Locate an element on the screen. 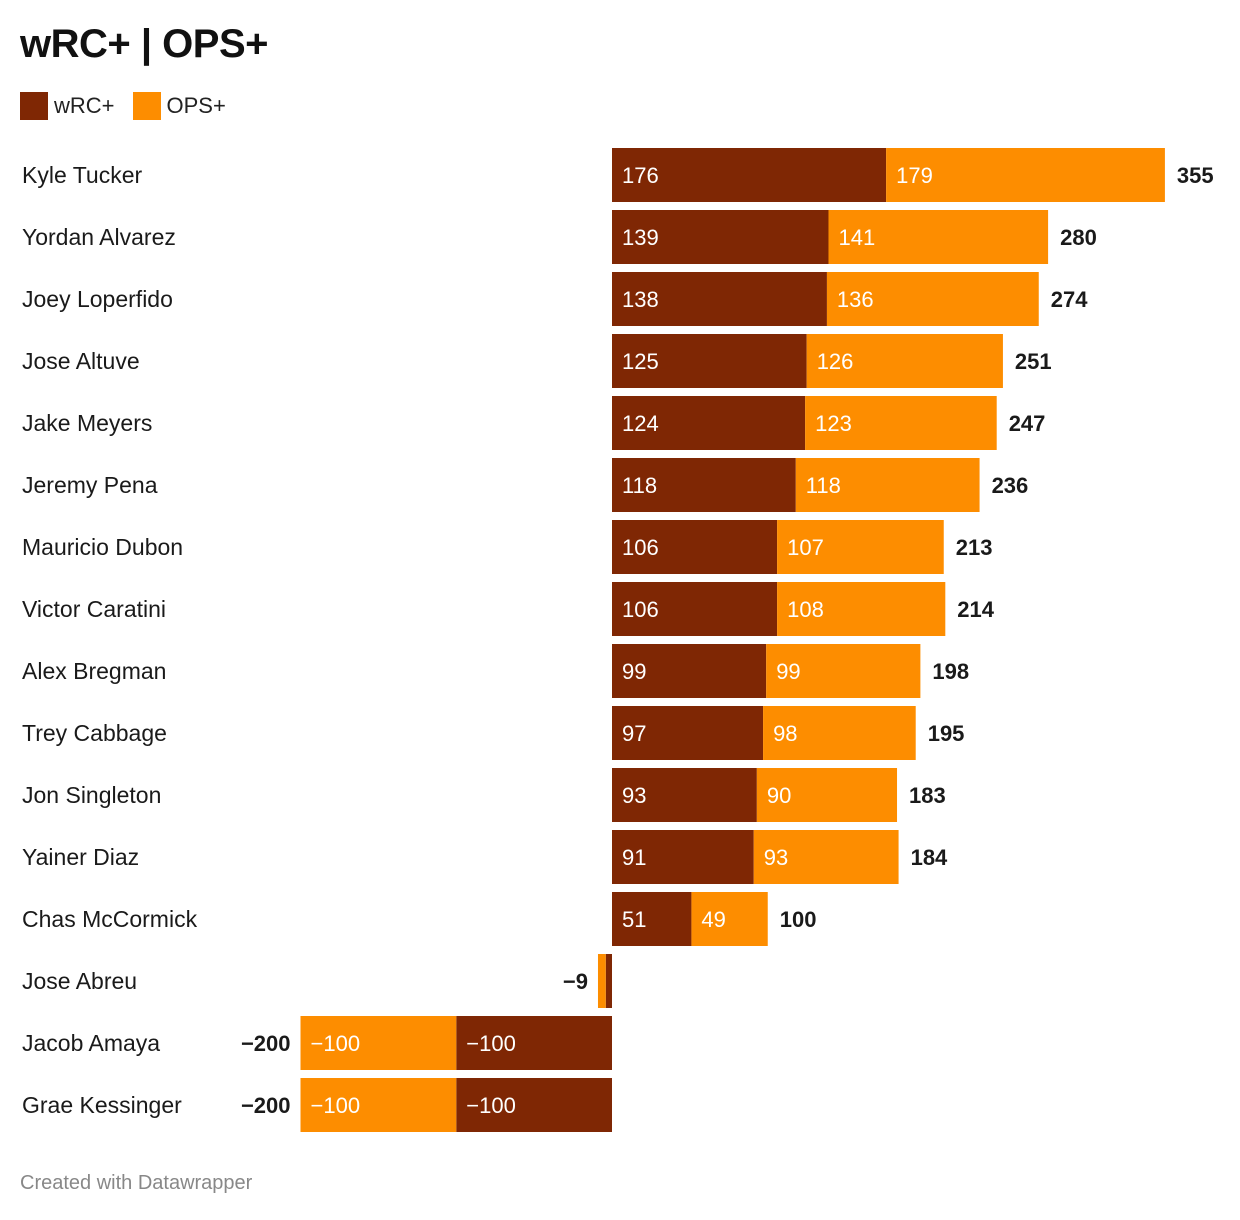  category-label: Jacob Amaya is located at coordinates (91, 1043).